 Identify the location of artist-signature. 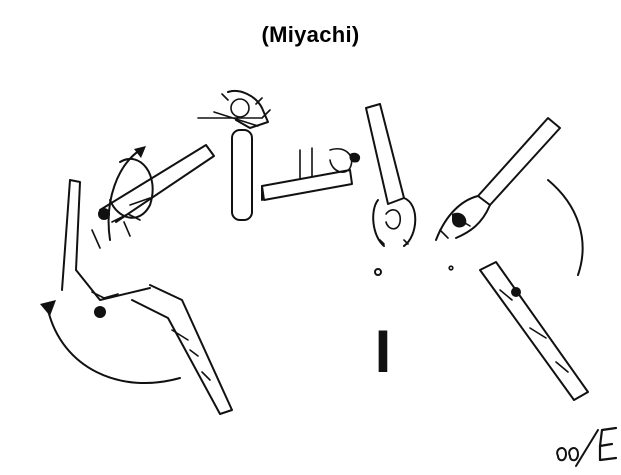
(587, 446).